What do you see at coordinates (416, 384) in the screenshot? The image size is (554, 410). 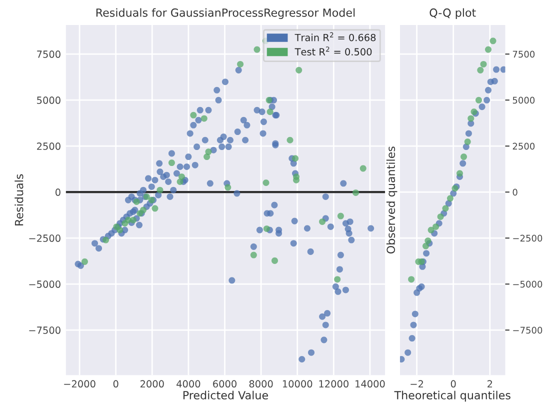 I see `x-tick-label: −2` at bounding box center [416, 384].